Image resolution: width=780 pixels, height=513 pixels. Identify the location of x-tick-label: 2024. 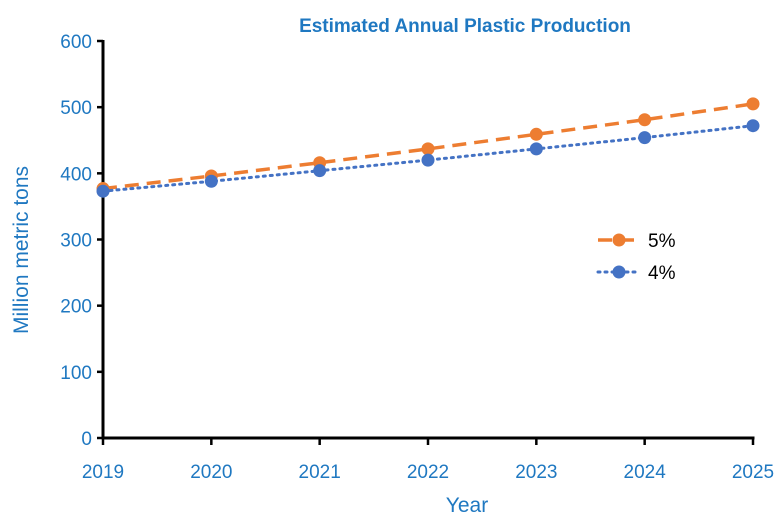
(645, 472).